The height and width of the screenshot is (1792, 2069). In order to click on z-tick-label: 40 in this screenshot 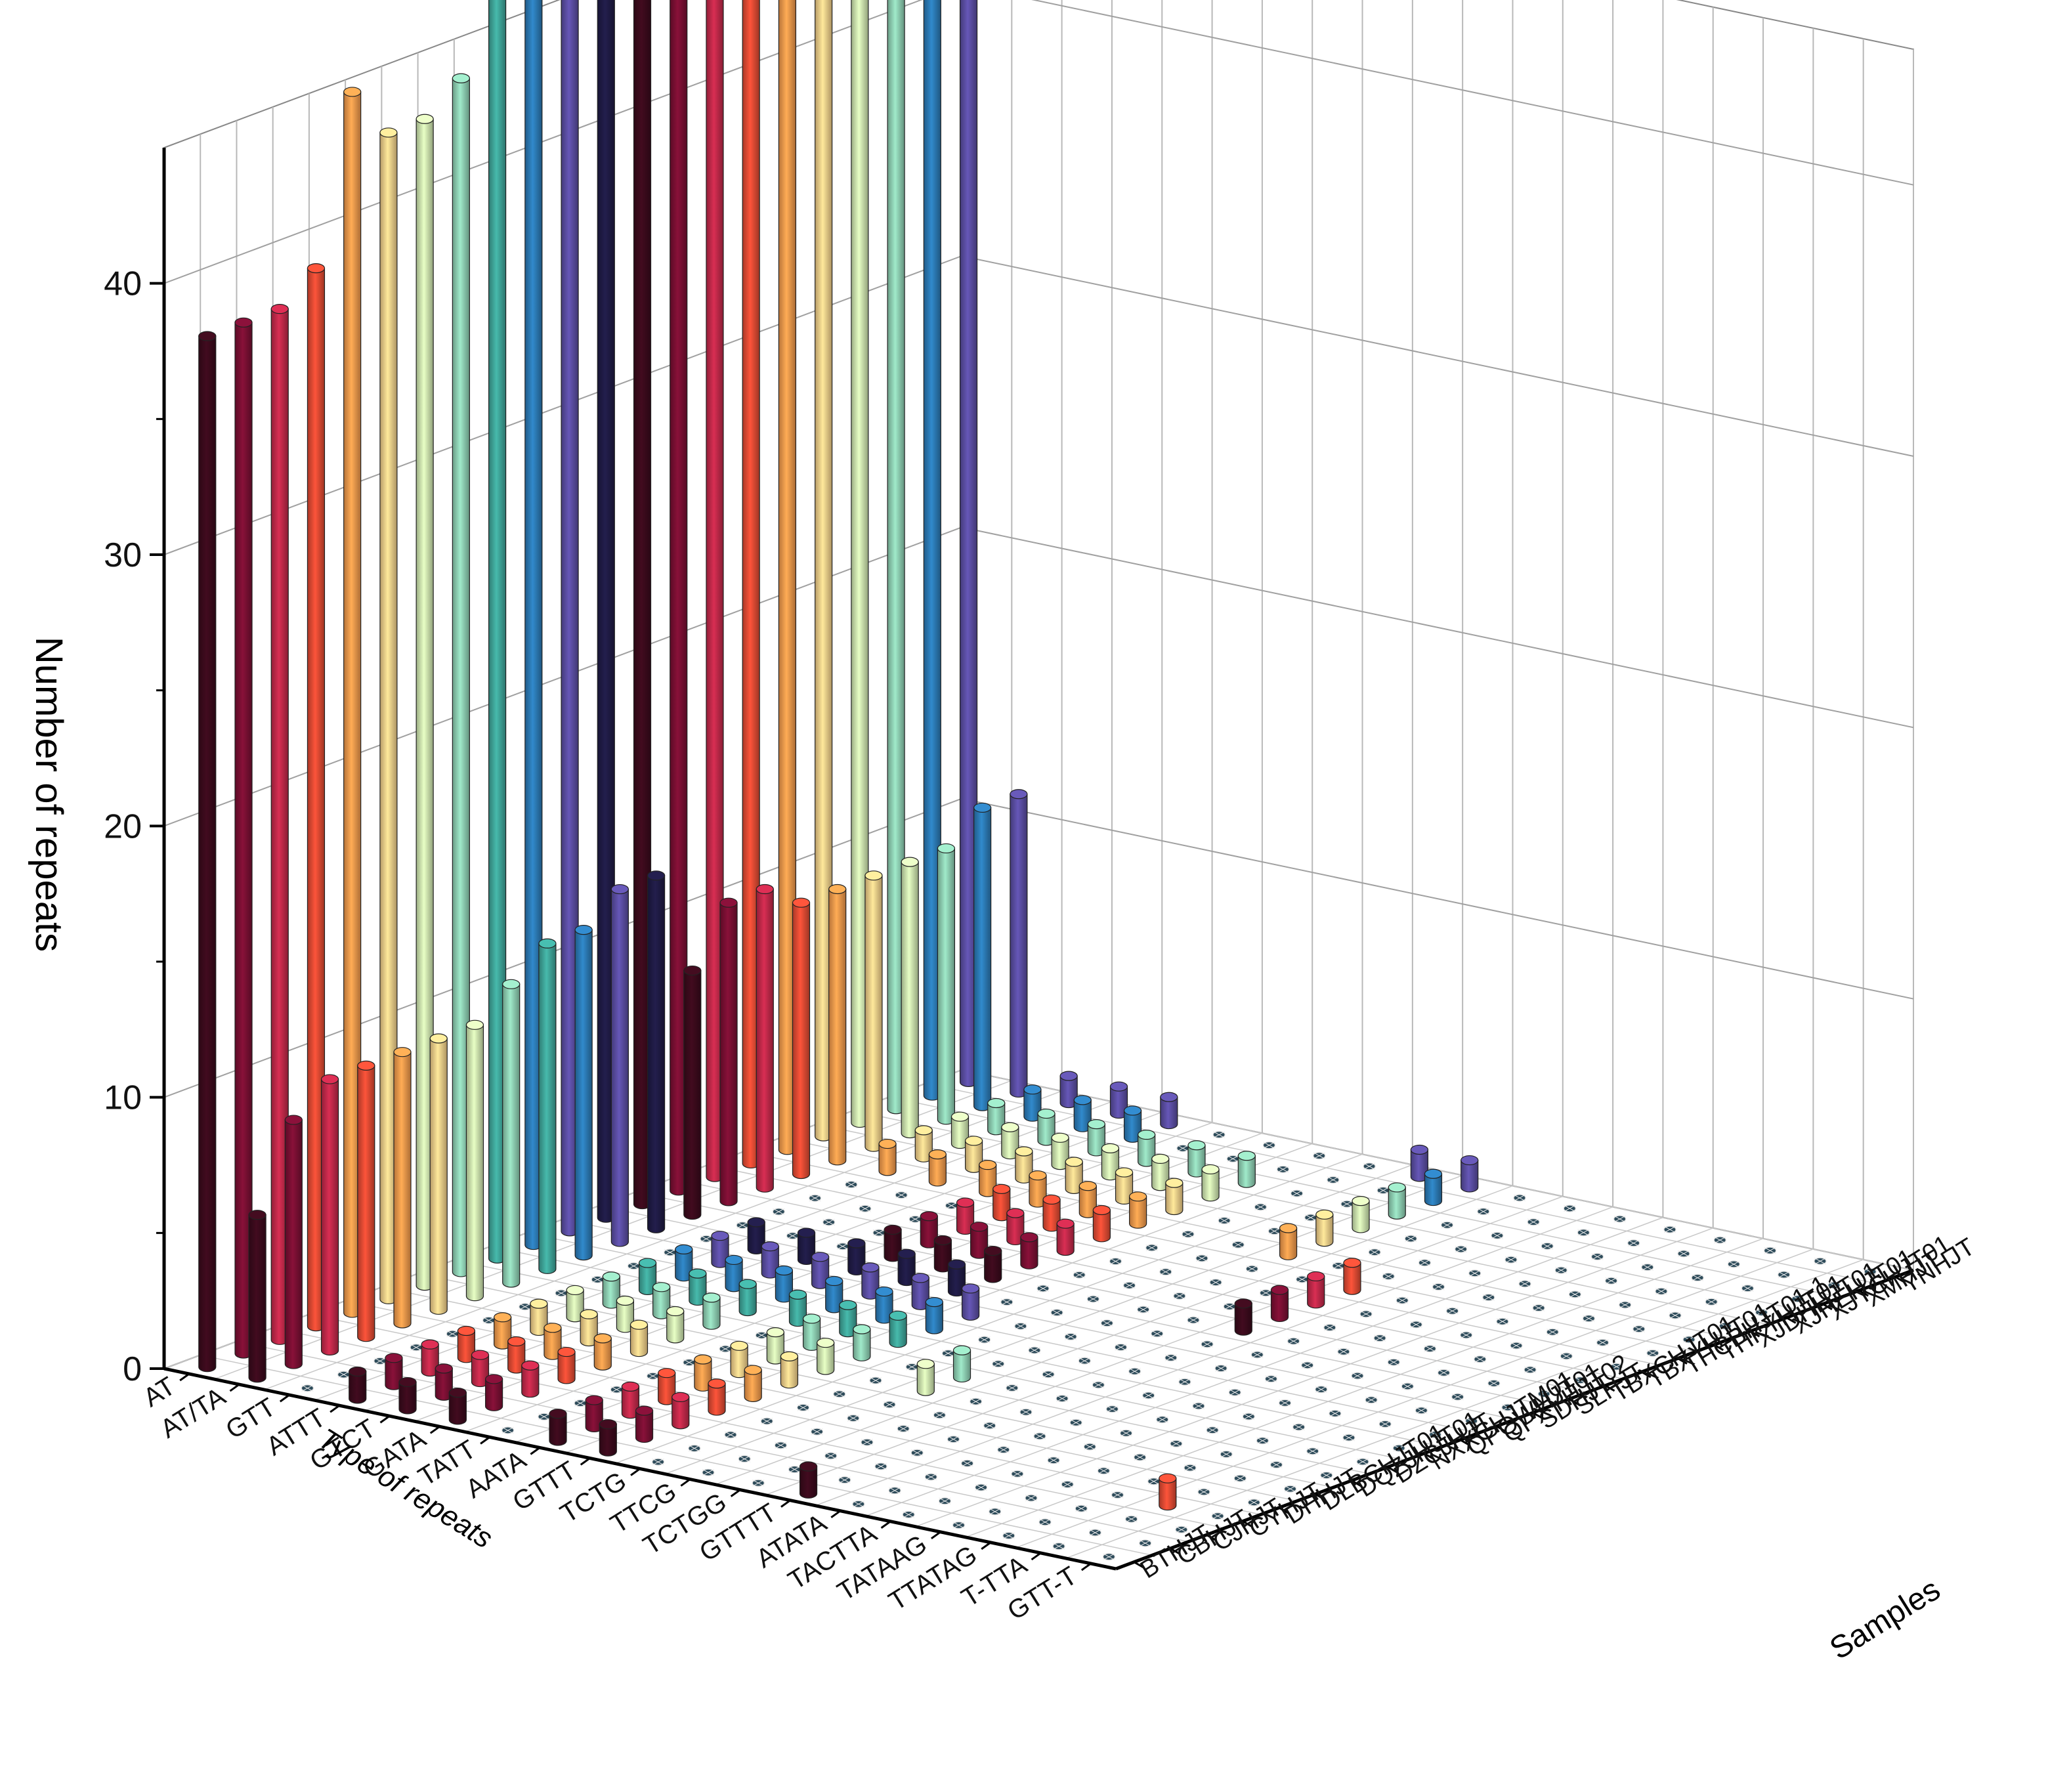, I will do `click(123, 284)`.